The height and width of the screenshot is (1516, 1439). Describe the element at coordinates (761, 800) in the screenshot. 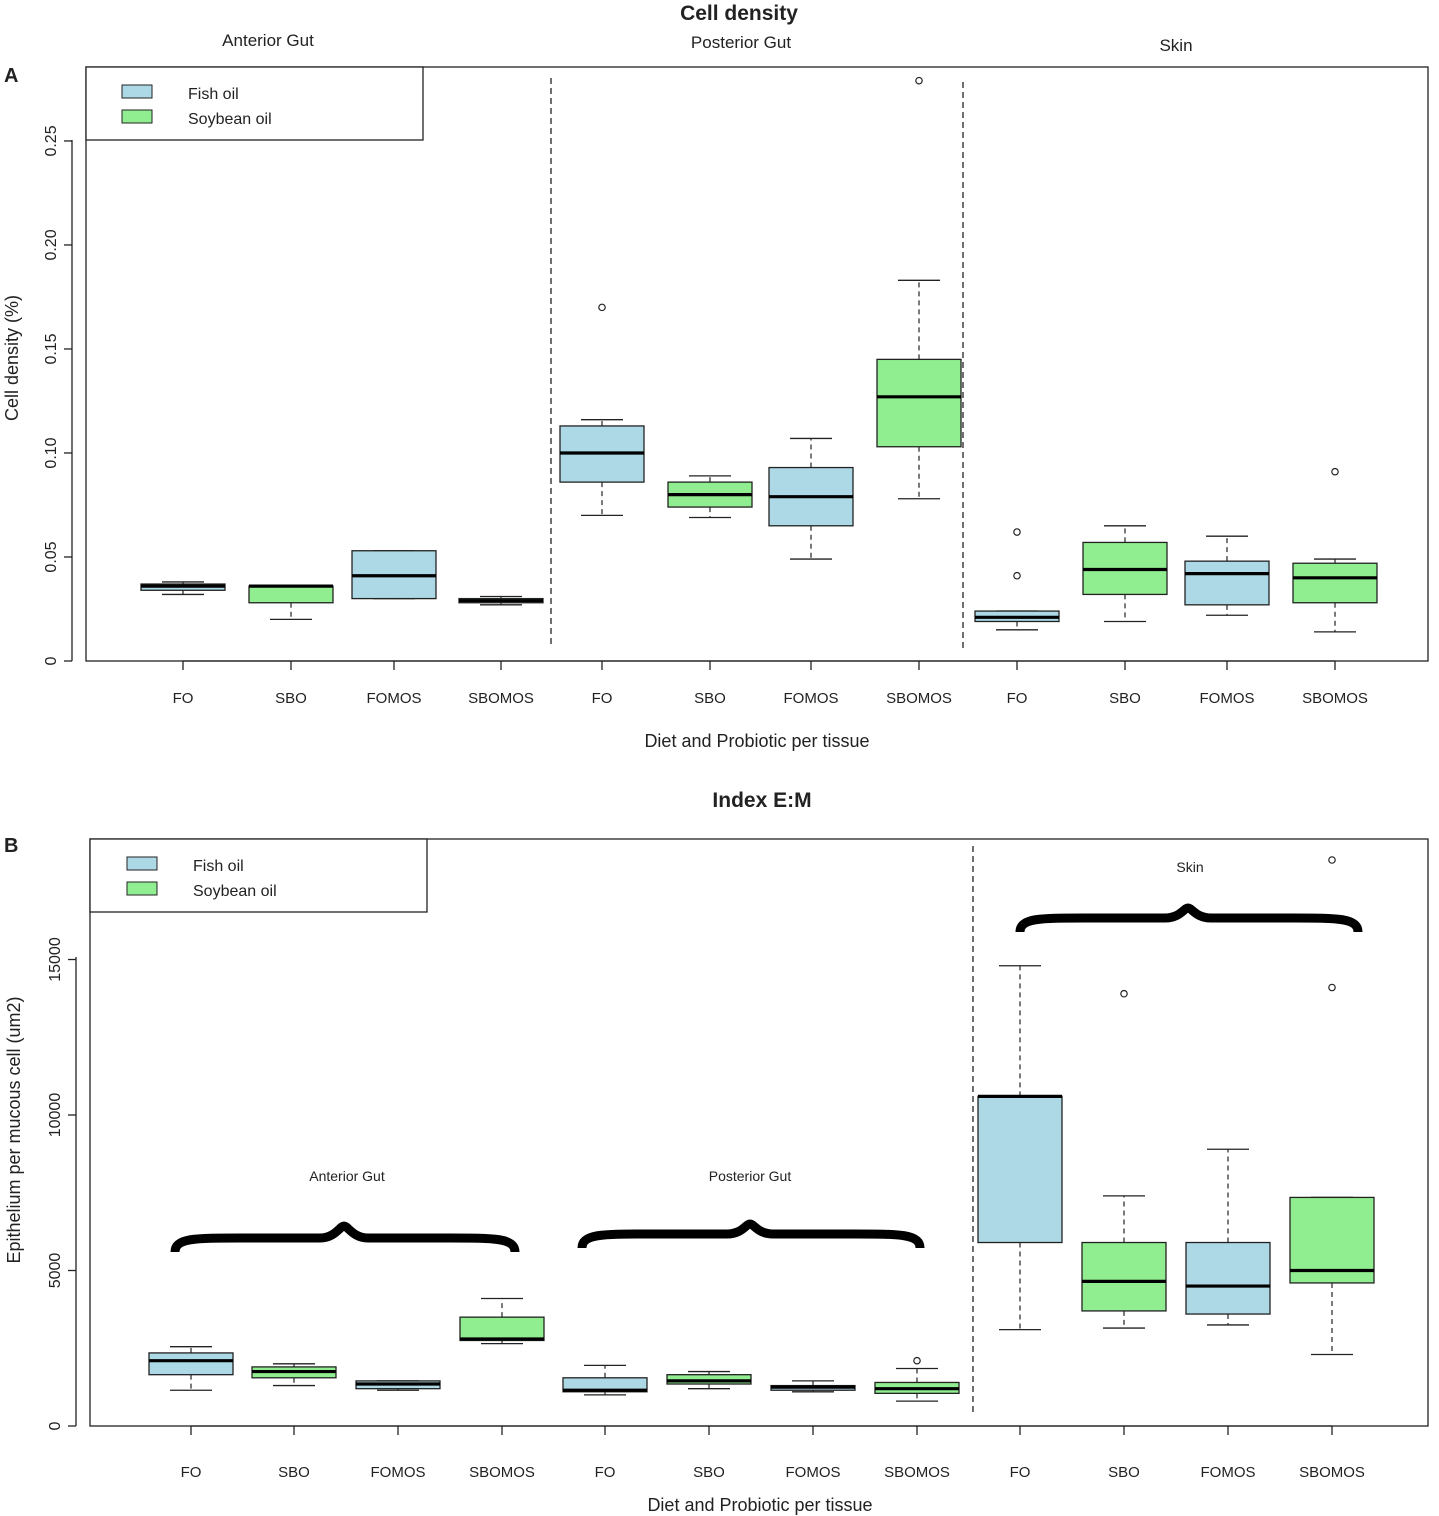

I see `chart-title: Index E:M` at that location.